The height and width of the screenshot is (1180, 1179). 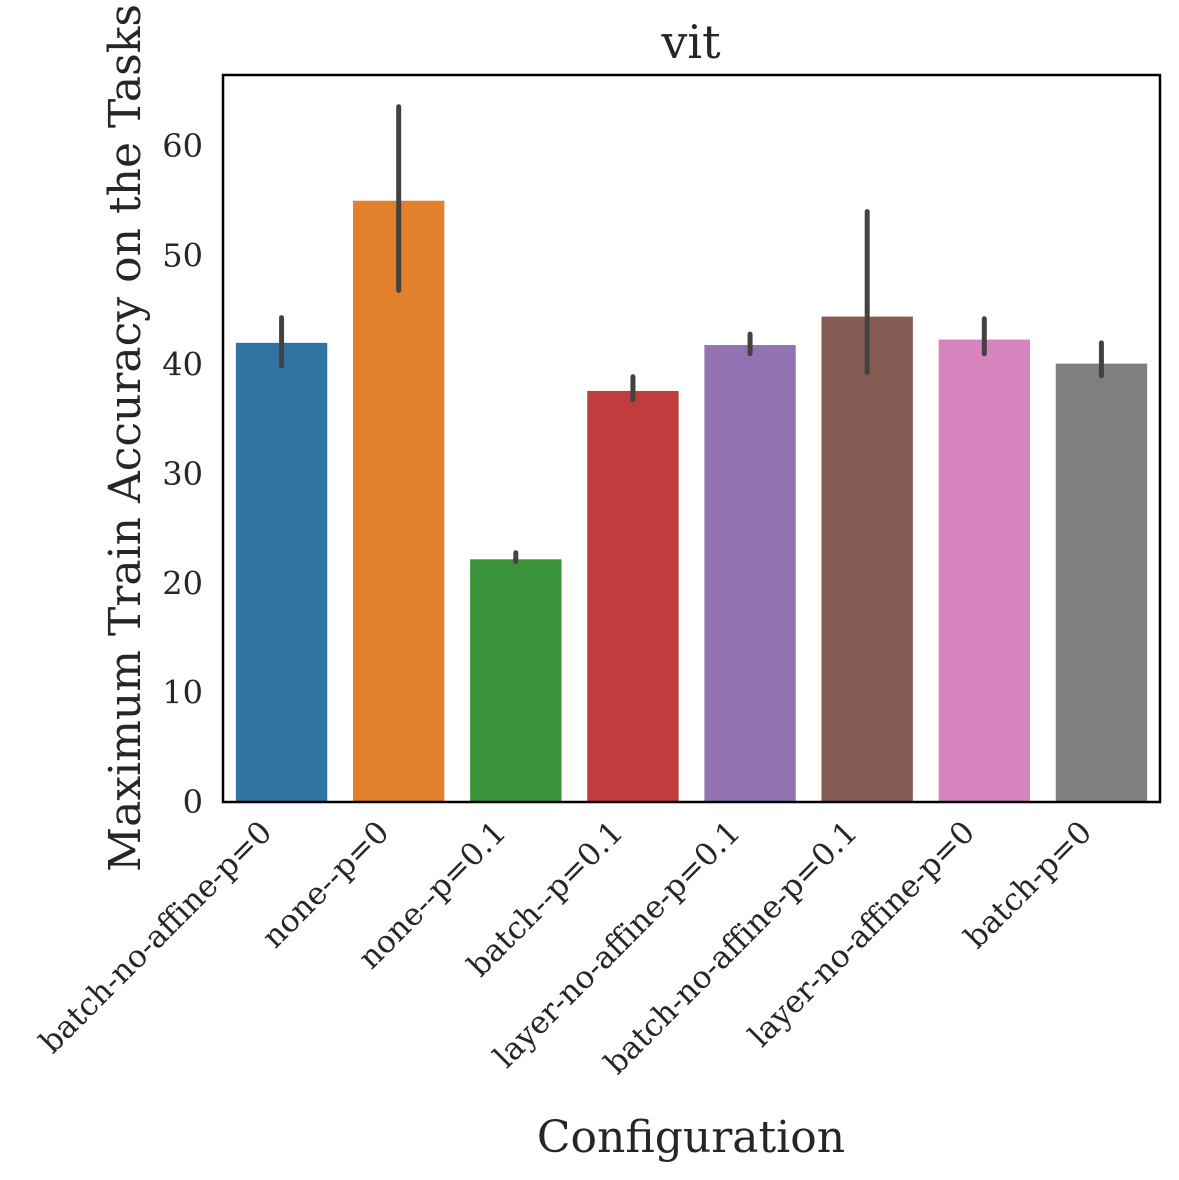 I want to click on x-axis-label: Configuration, so click(x=691, y=1137).